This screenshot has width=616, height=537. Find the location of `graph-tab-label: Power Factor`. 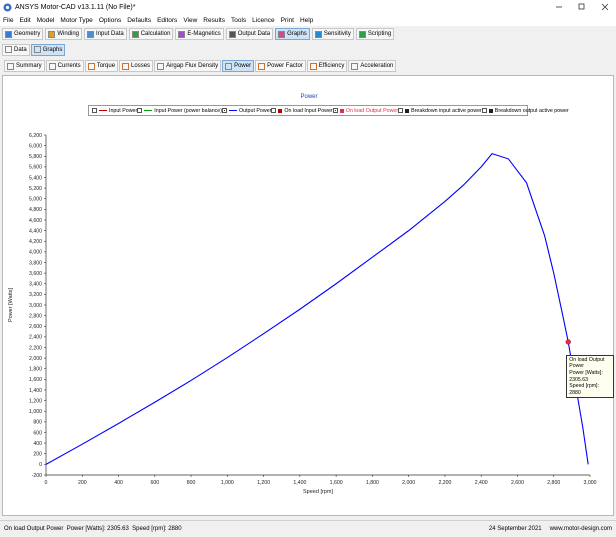

graph-tab-label: Power Factor is located at coordinates (285, 66).